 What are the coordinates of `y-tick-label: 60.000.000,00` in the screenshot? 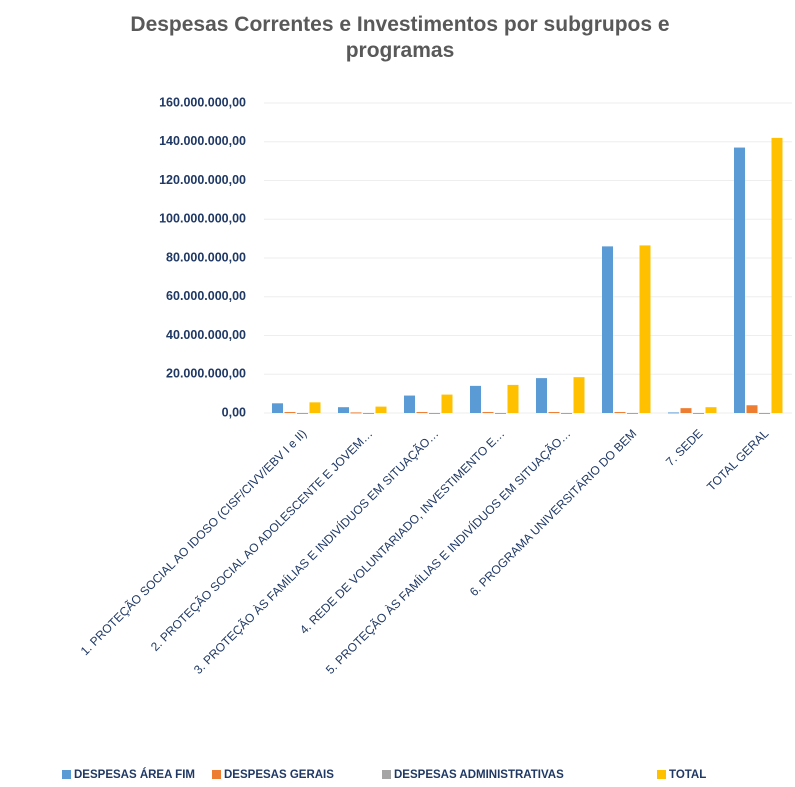 It's located at (206, 296).